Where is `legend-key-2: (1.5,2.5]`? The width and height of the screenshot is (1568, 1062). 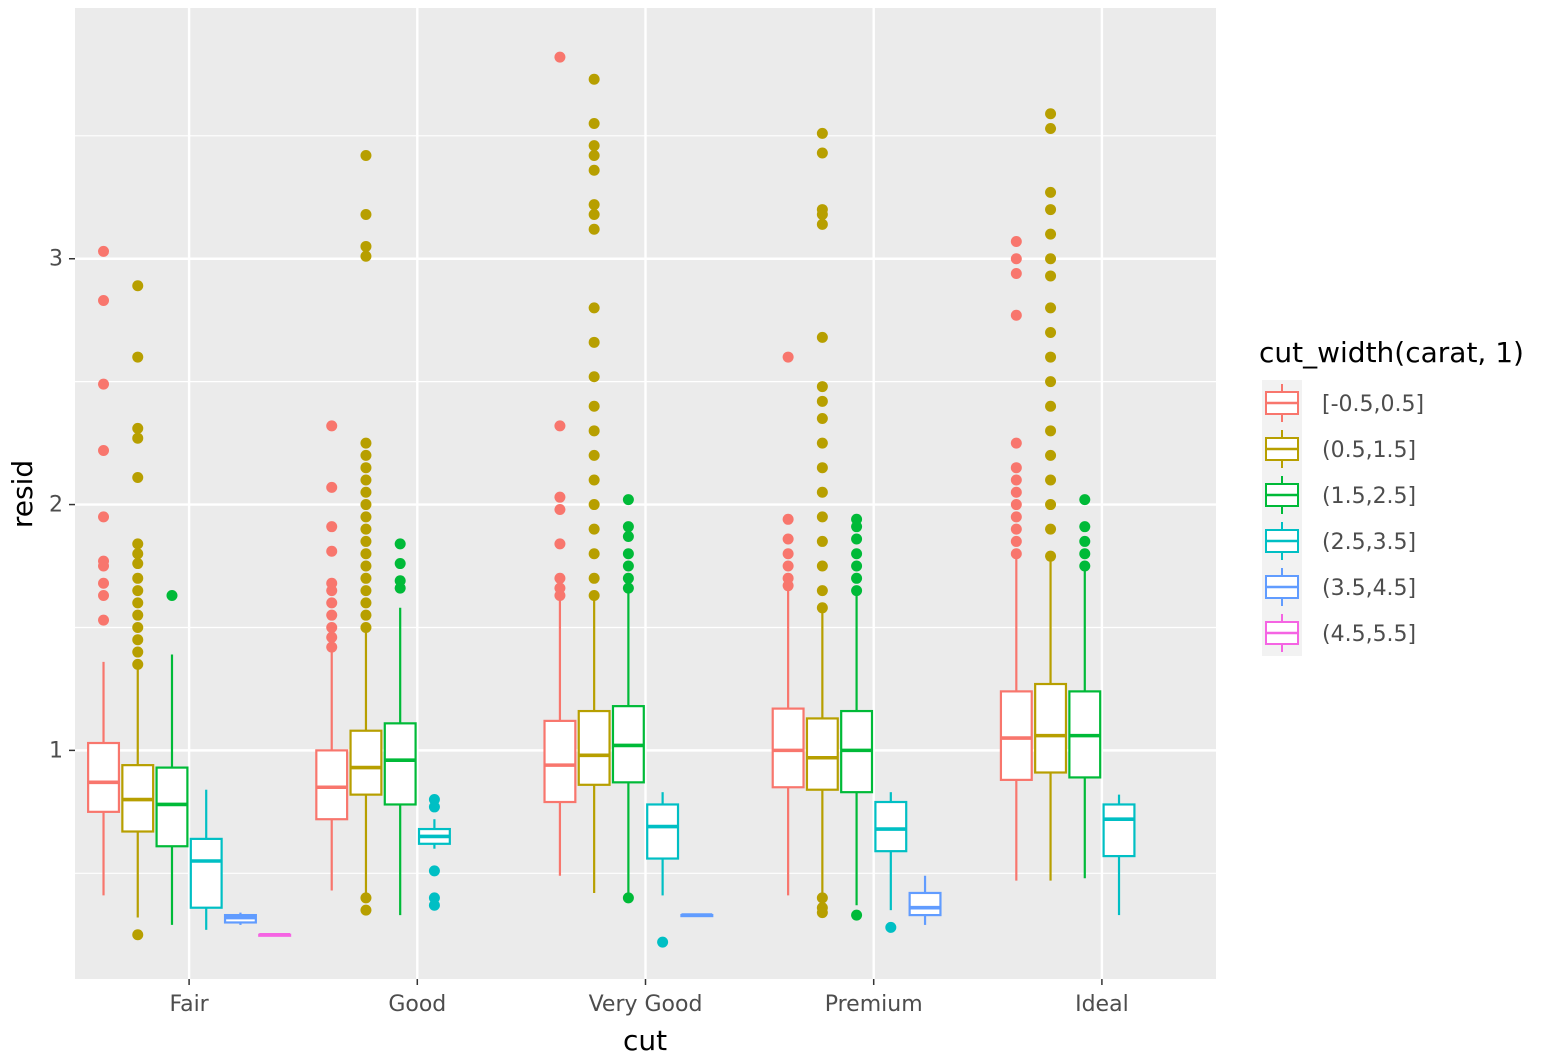
legend-key-2: (1.5,2.5] is located at coordinates (1339, 495).